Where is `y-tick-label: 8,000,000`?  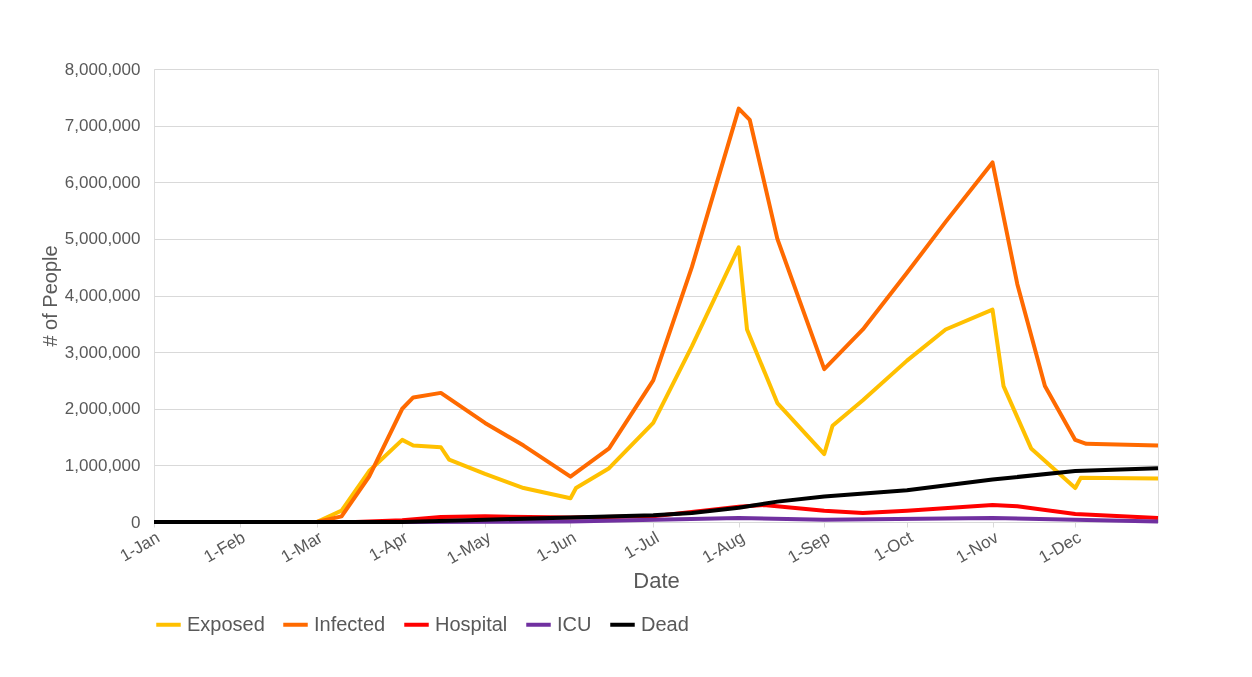 y-tick-label: 8,000,000 is located at coordinates (102, 69).